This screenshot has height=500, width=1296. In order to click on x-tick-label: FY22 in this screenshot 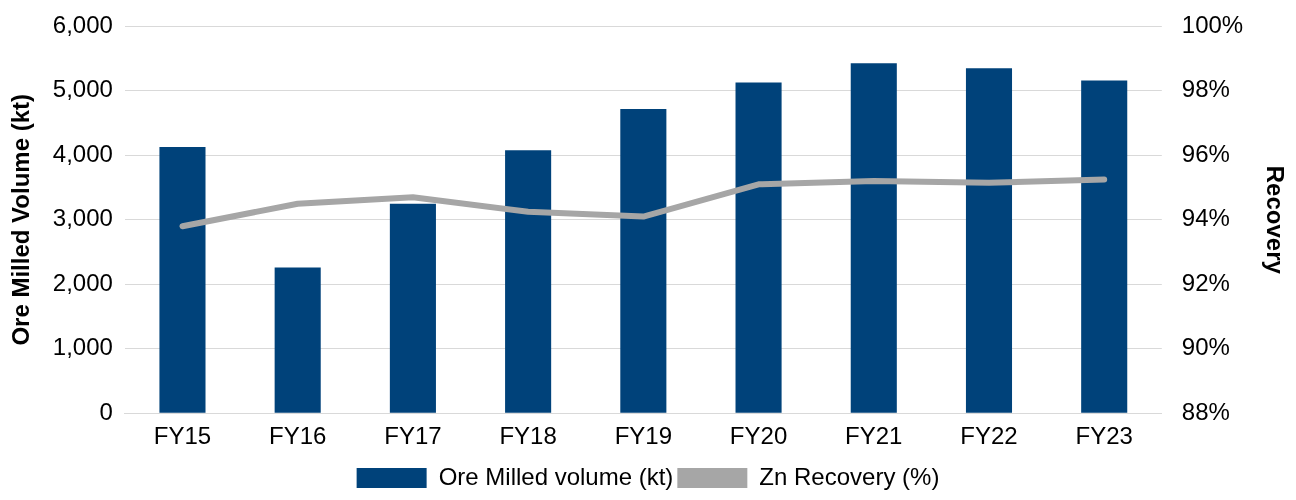, I will do `click(989, 436)`.